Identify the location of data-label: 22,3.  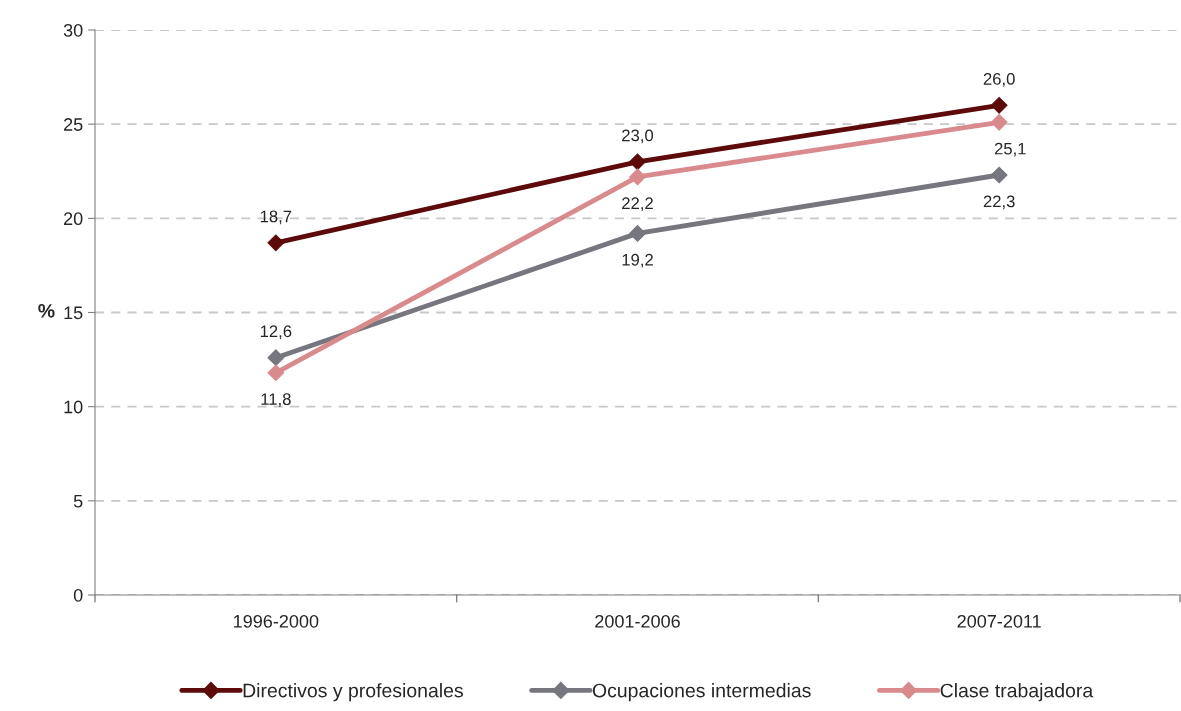
(999, 202).